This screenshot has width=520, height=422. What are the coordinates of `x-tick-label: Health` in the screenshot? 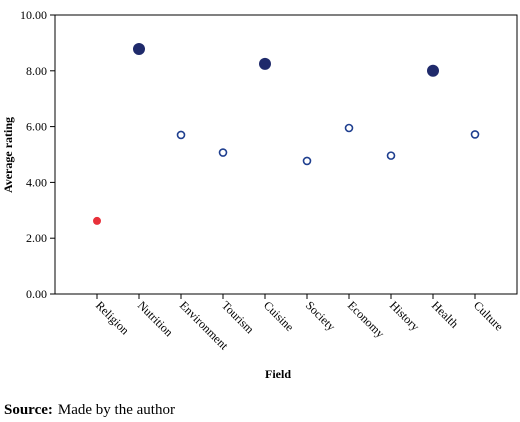 It's located at (445, 314).